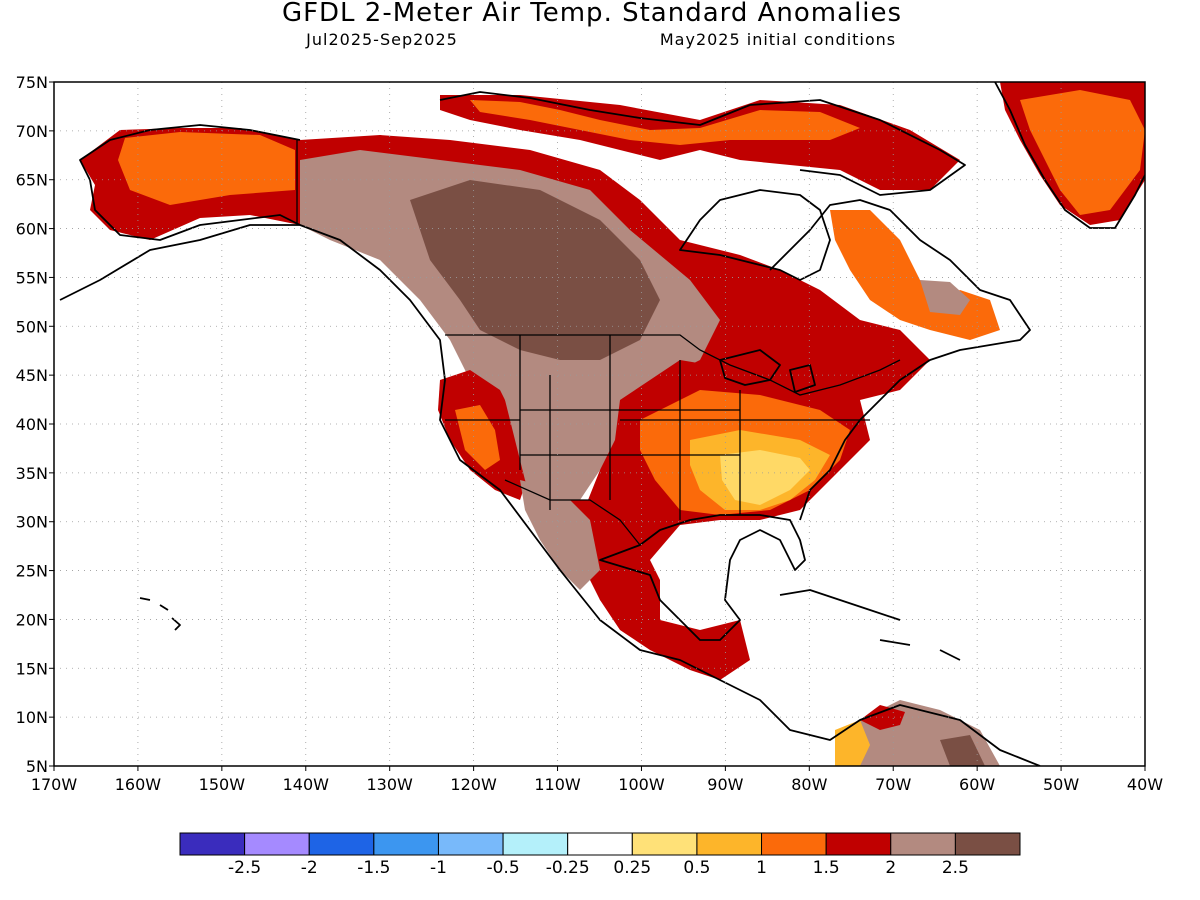  I want to click on lon-tick-label: 120W, so click(473, 784).